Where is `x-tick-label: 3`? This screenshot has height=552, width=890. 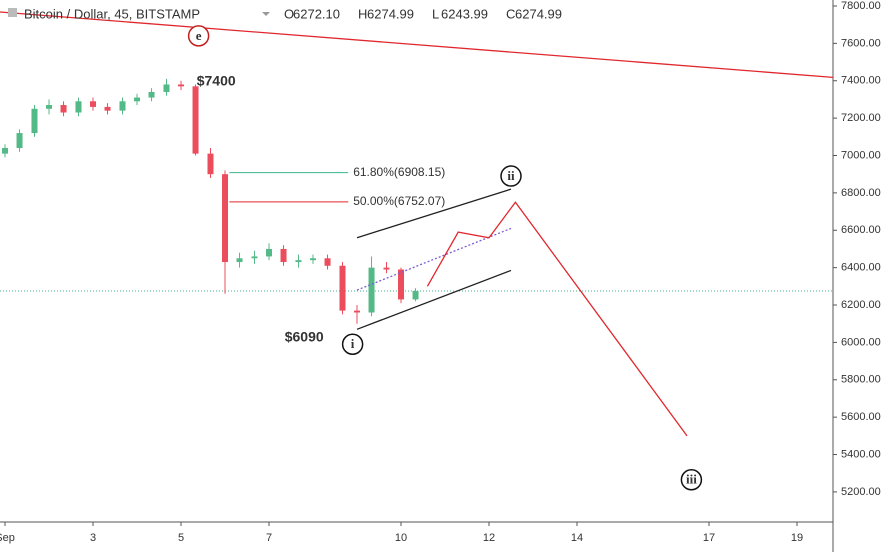
x-tick-label: 3 is located at coordinates (93, 538).